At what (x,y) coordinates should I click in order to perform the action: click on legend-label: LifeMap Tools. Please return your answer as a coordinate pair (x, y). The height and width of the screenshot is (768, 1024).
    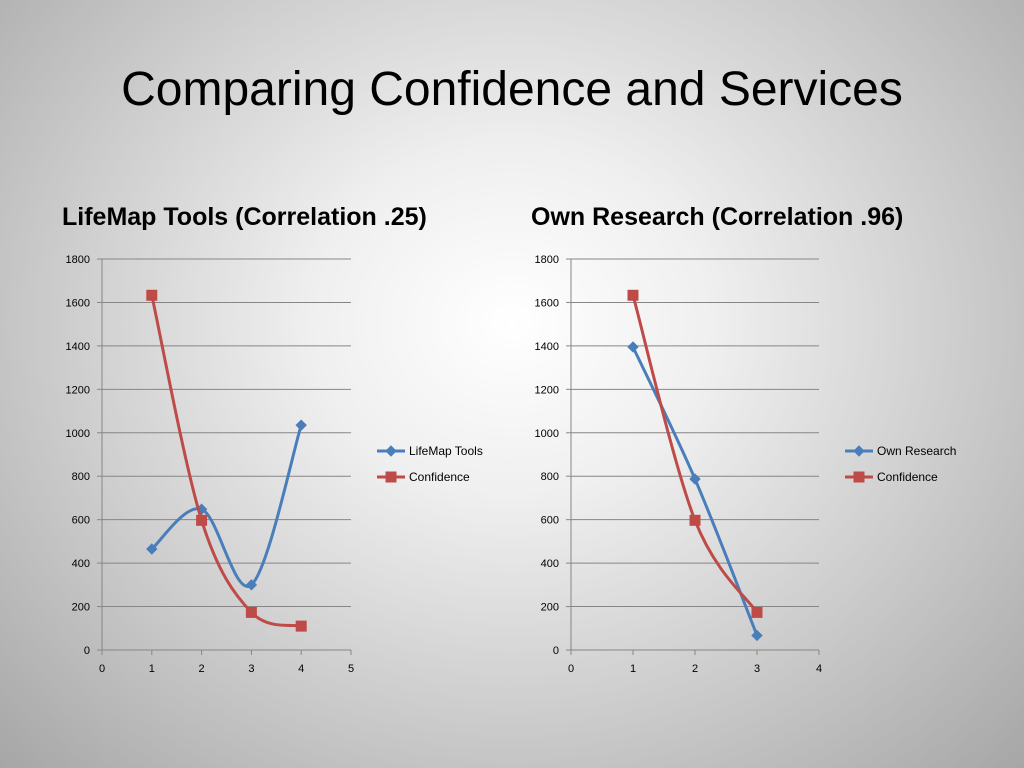
    Looking at the image, I should click on (446, 451).